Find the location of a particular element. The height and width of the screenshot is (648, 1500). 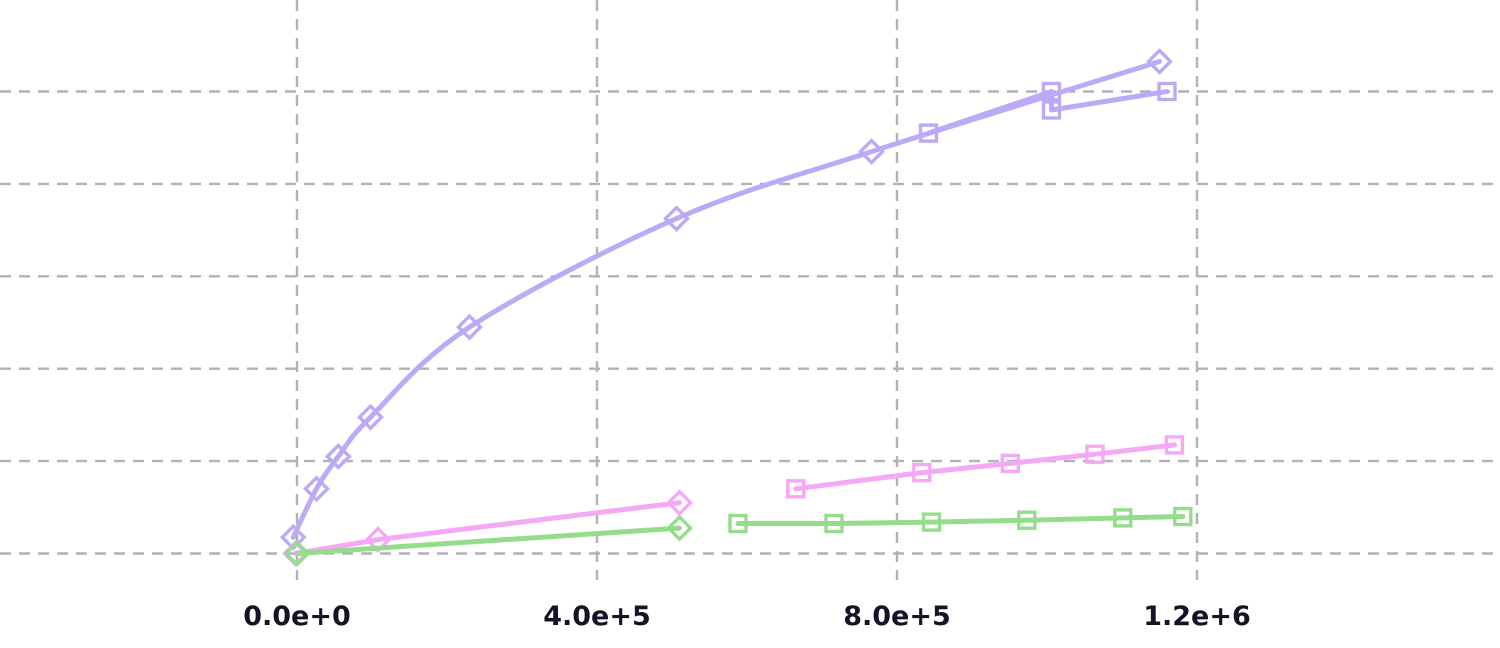

x-axis-ticks: 0.0e+0 4.0e+5 8.0e+5 1.2e+6 is located at coordinates (747, 616).